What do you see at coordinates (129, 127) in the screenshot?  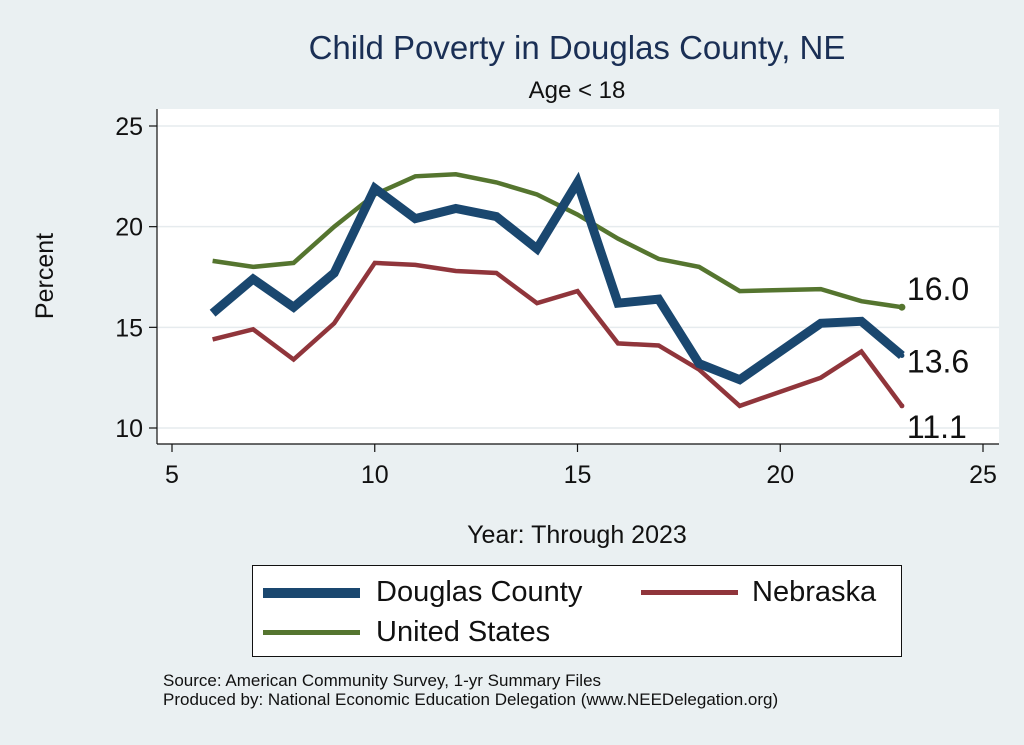 I see `y-tick-label-25: 25` at bounding box center [129, 127].